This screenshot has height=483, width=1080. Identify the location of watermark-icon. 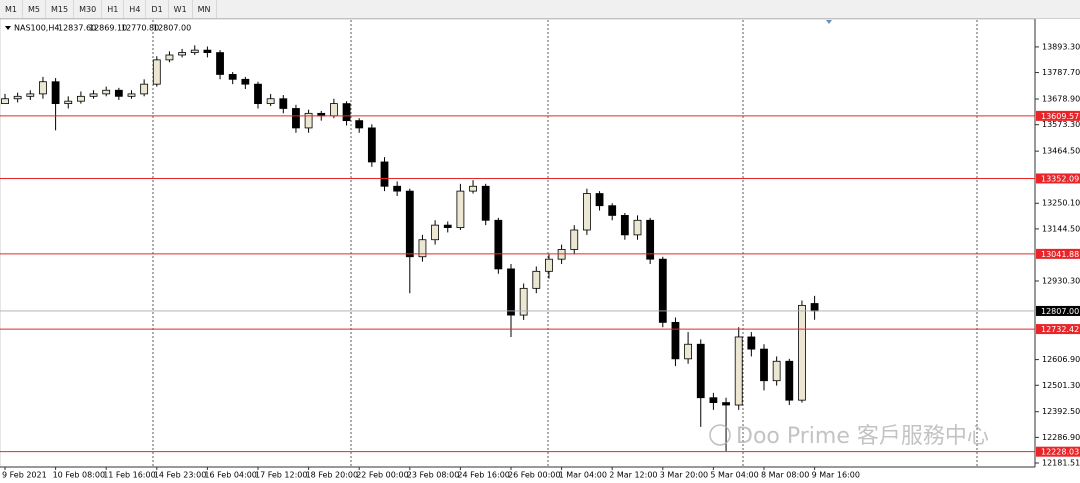
(720, 435).